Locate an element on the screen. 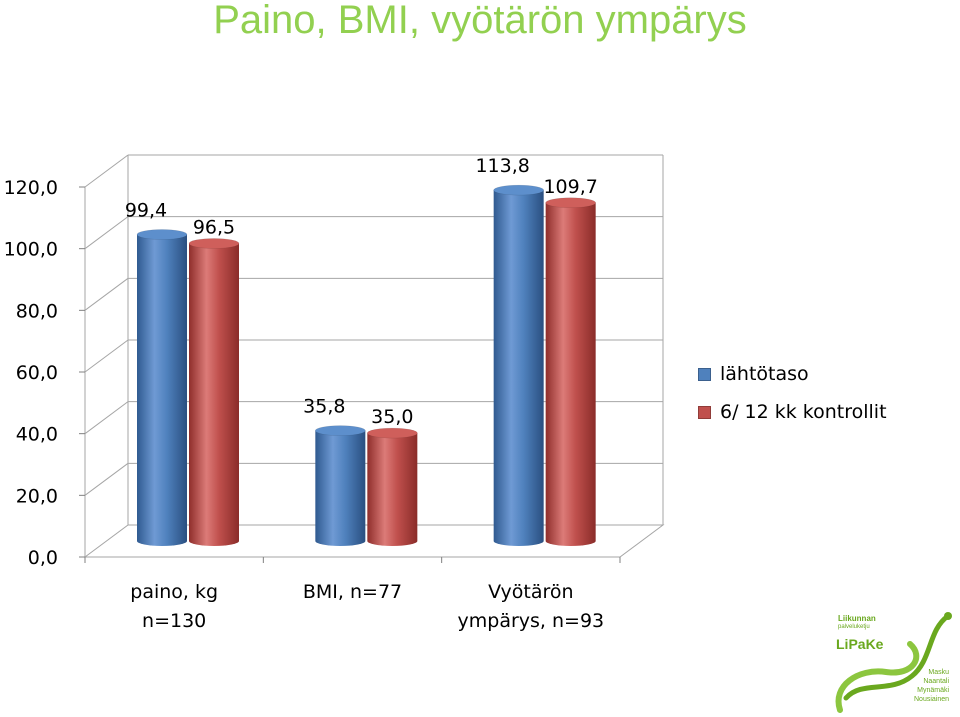 The height and width of the screenshot is (717, 960). y-tick-label: 0,0 is located at coordinates (43, 558).